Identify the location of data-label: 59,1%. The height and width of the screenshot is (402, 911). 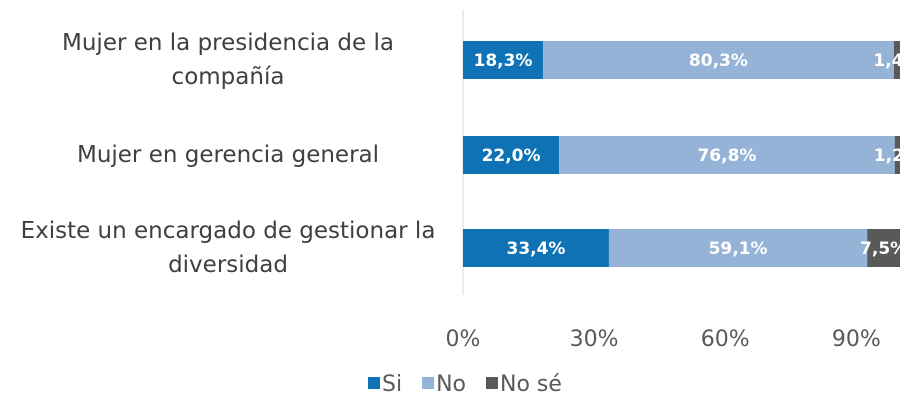
(738, 249).